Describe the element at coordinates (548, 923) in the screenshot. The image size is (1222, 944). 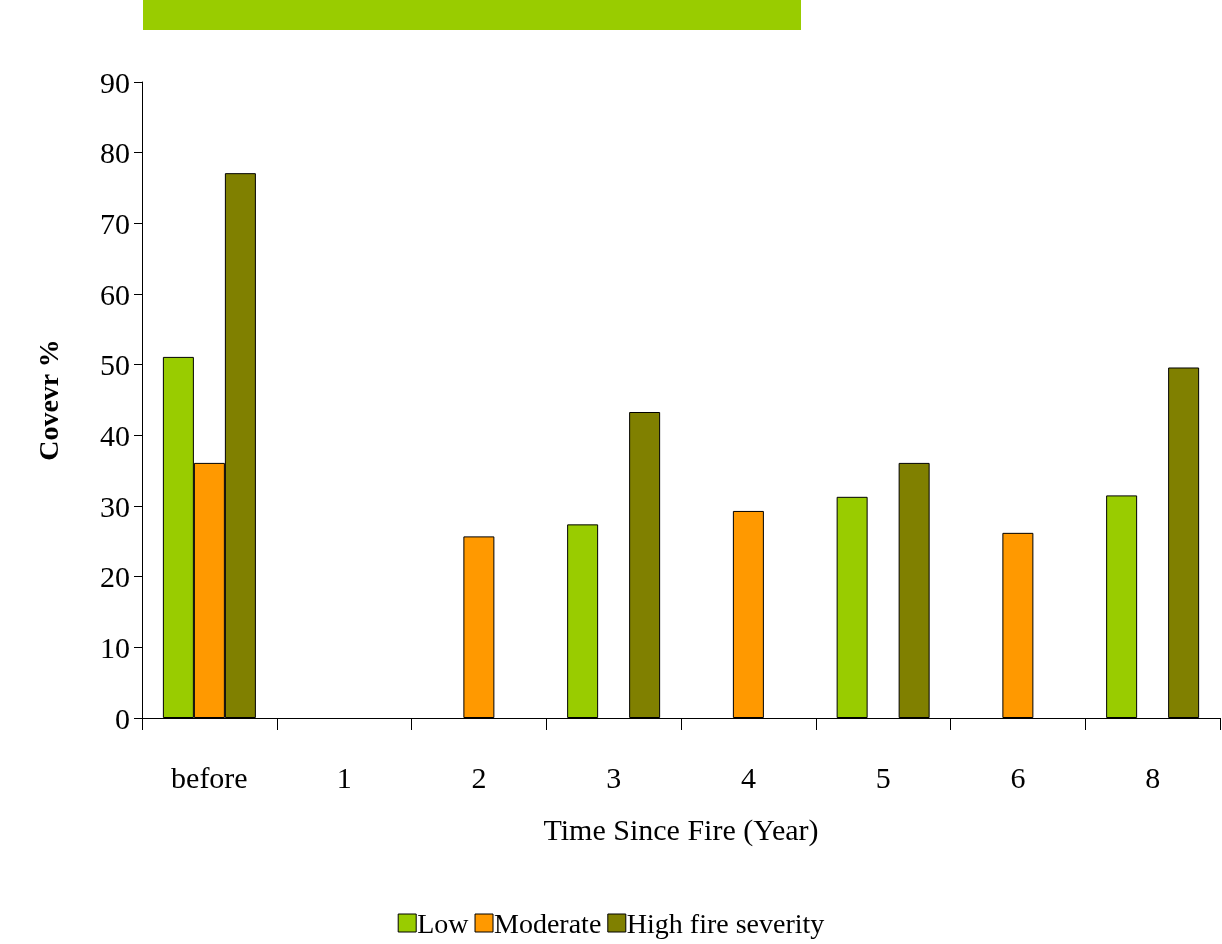
I see `legend-label: Moderate` at that location.